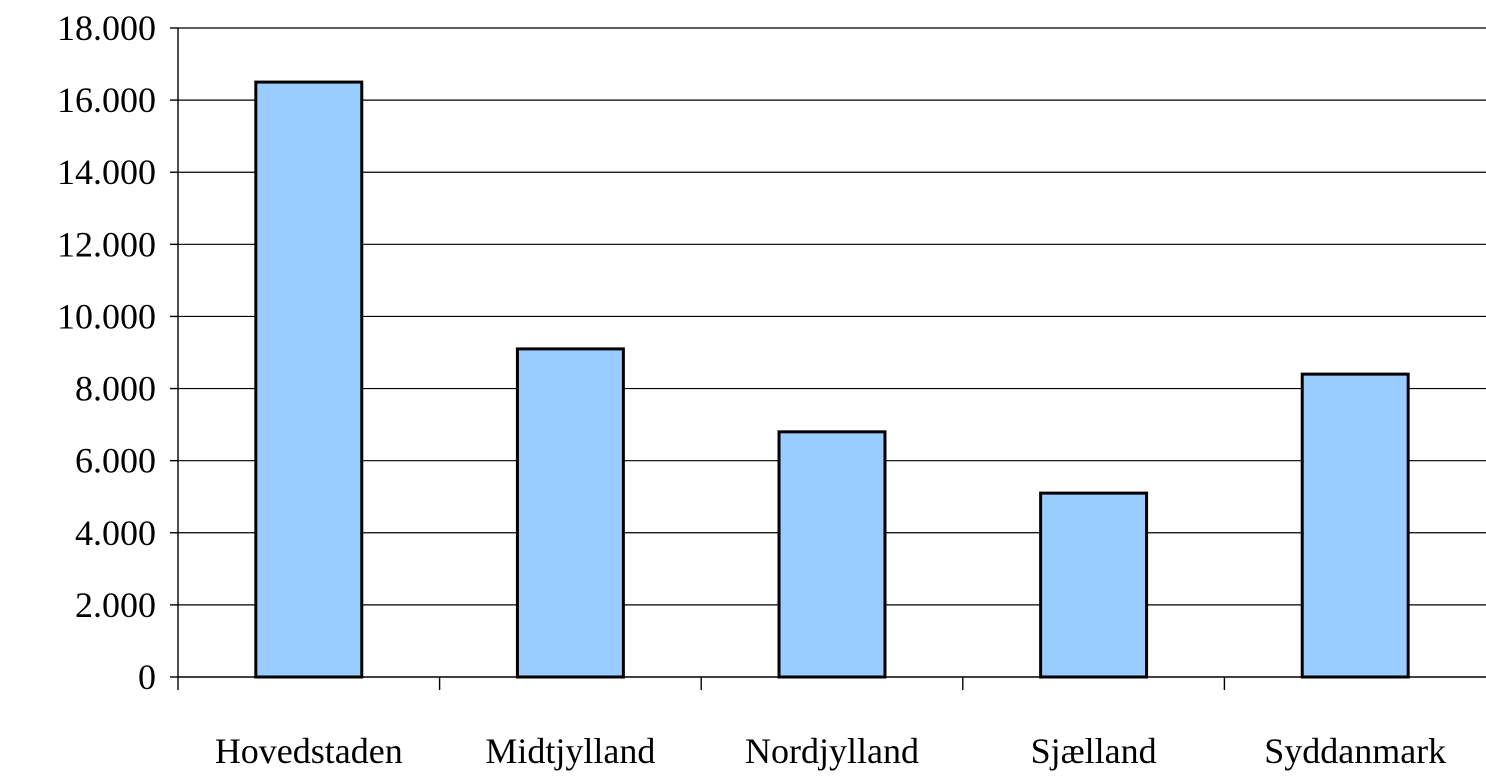 Image resolution: width=1486 pixels, height=781 pixels. I want to click on bar-midtjylland, so click(570, 513).